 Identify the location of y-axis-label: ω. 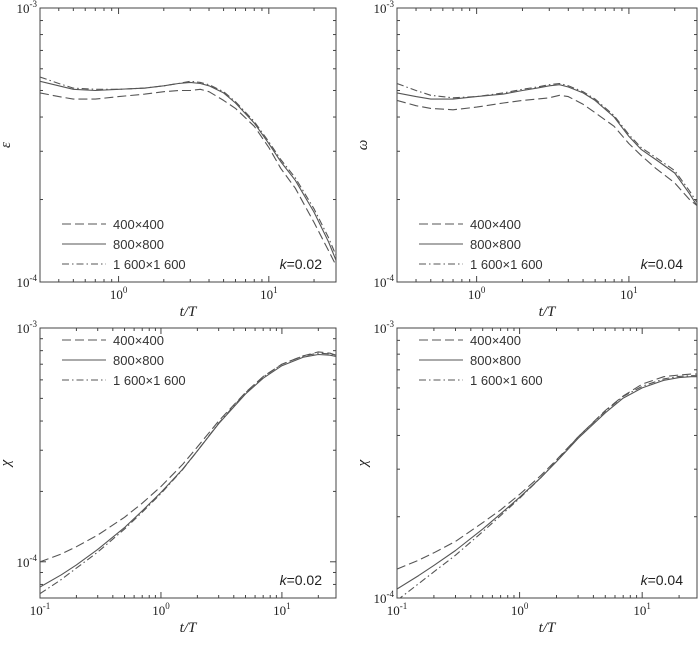
(363, 145).